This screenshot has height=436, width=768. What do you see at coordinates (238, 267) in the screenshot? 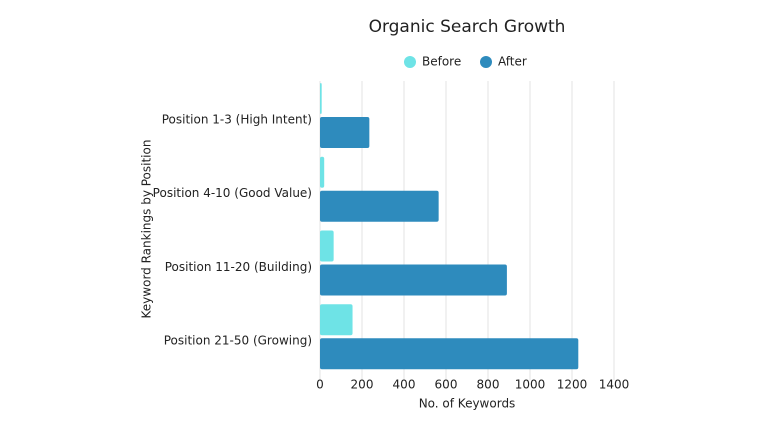
I see `y-tick-label: Position 11-20 (Building)` at bounding box center [238, 267].